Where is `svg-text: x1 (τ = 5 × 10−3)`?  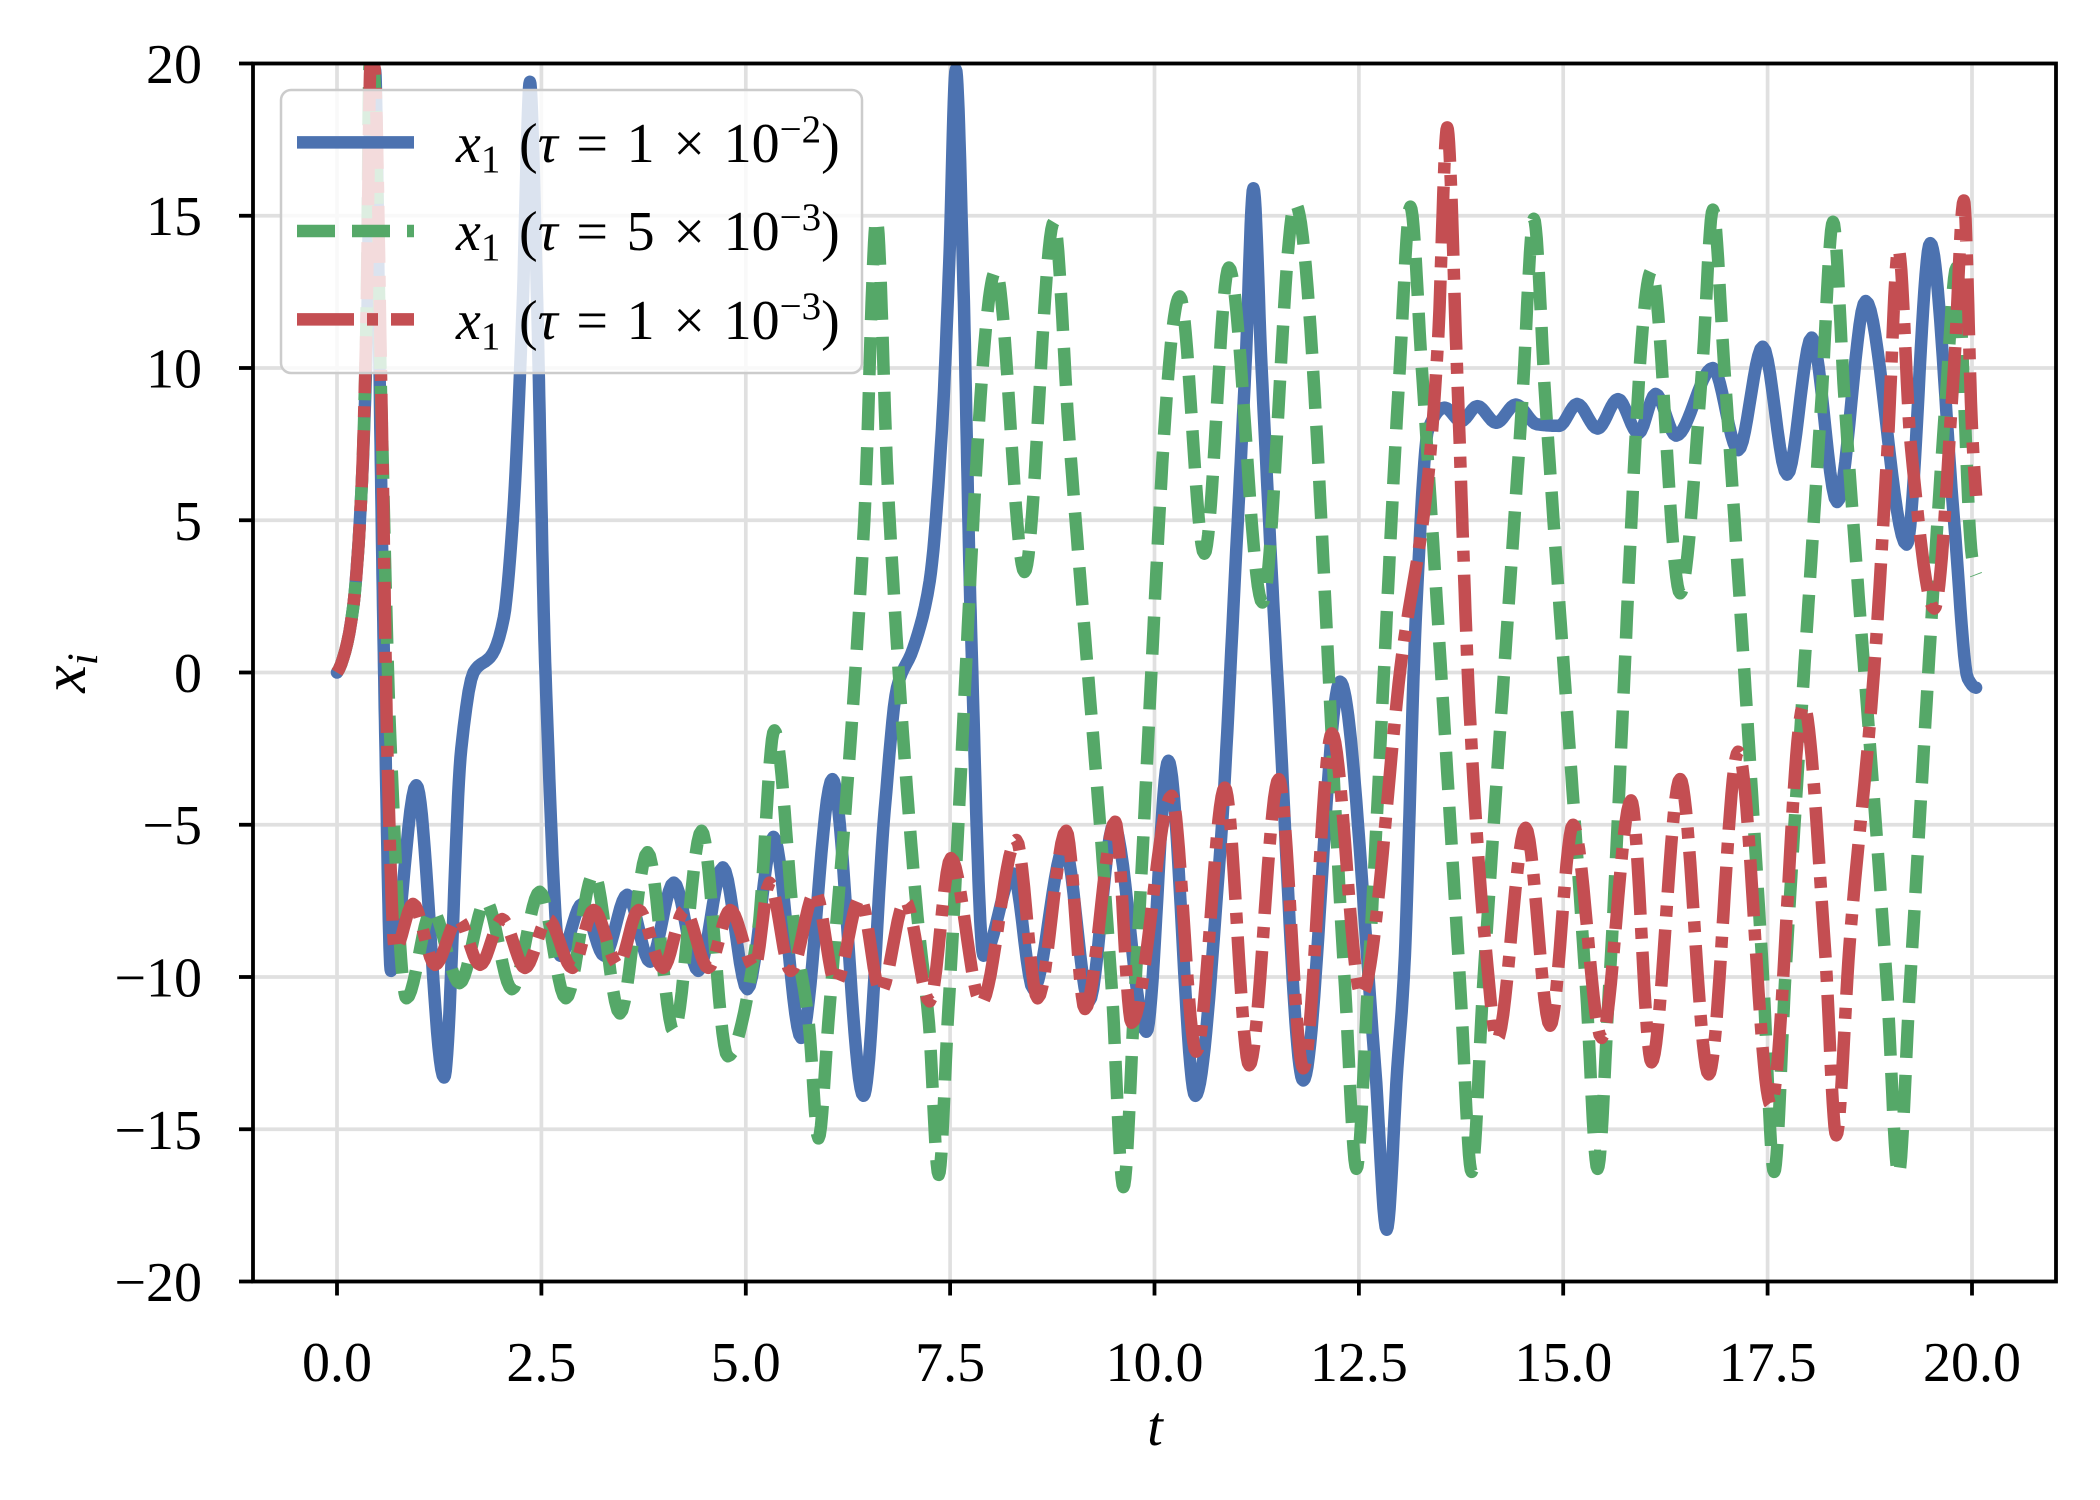
svg-text: x1 (τ = 5 × 10−3) is located at coordinates (647, 232).